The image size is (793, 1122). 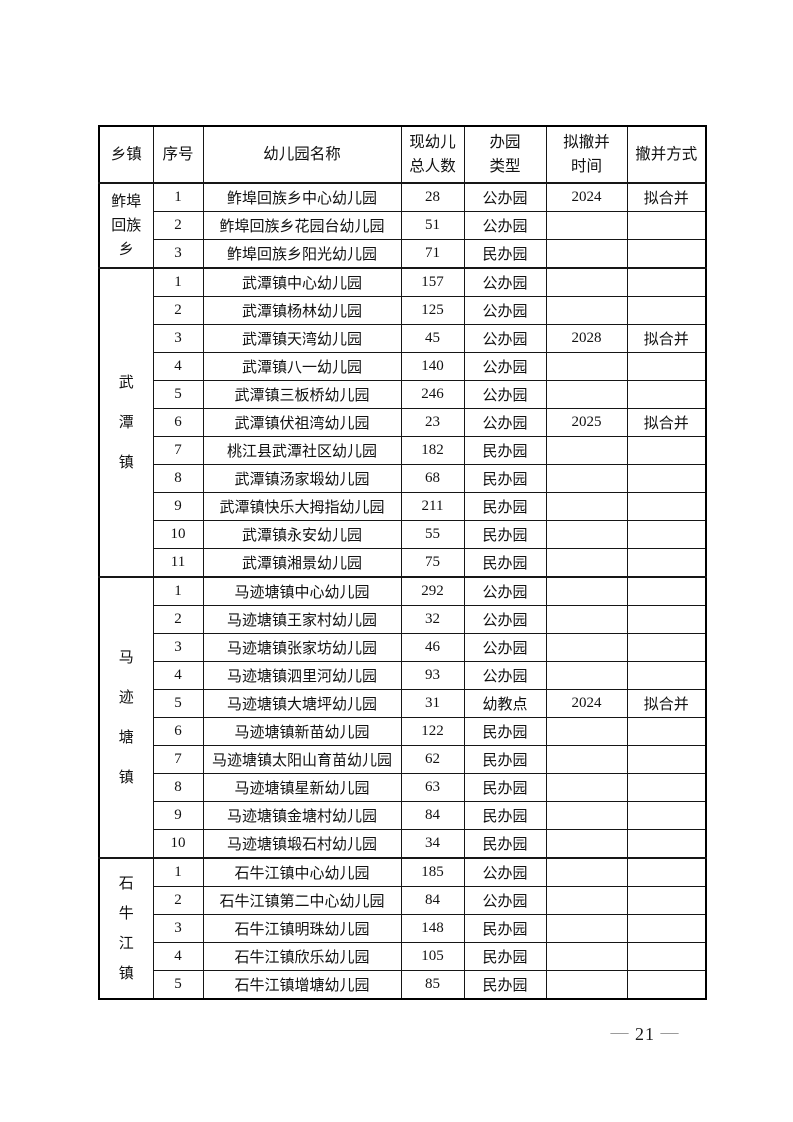 What do you see at coordinates (126, 717) in the screenshot?
I see `township-cell: 马迹塘镇` at bounding box center [126, 717].